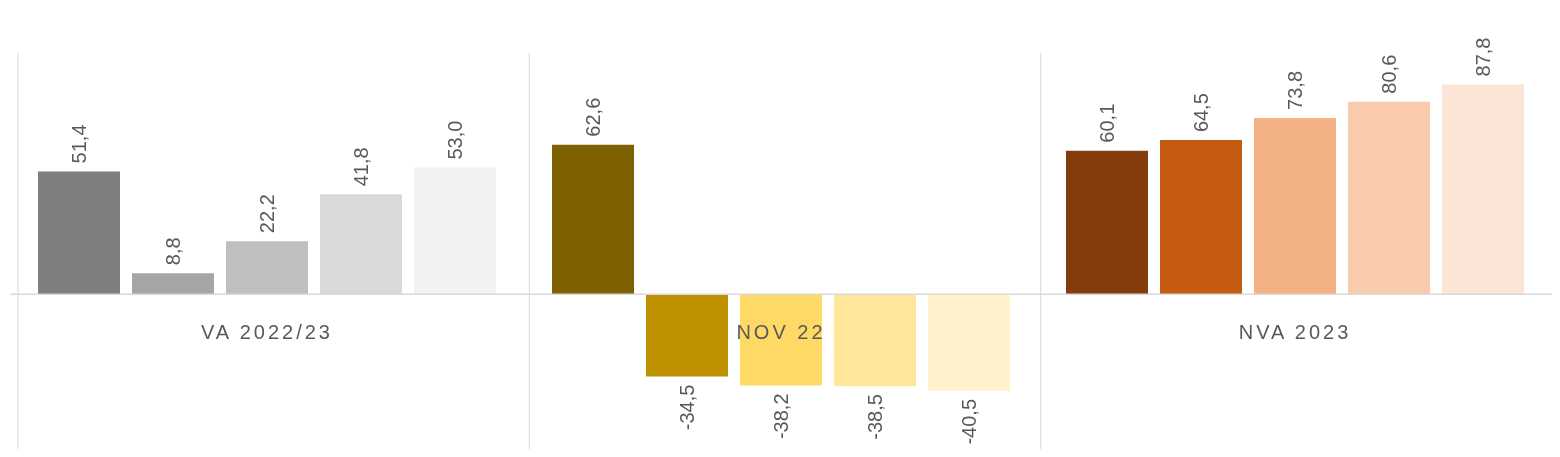  What do you see at coordinates (593, 117) in the screenshot?
I see `data-label: 62,6` at bounding box center [593, 117].